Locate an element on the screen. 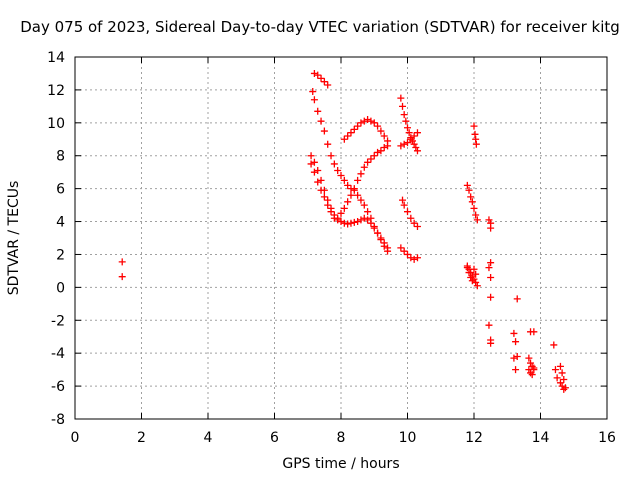 The width and height of the screenshot is (640, 480). x-tick-label: 0 is located at coordinates (75, 438).